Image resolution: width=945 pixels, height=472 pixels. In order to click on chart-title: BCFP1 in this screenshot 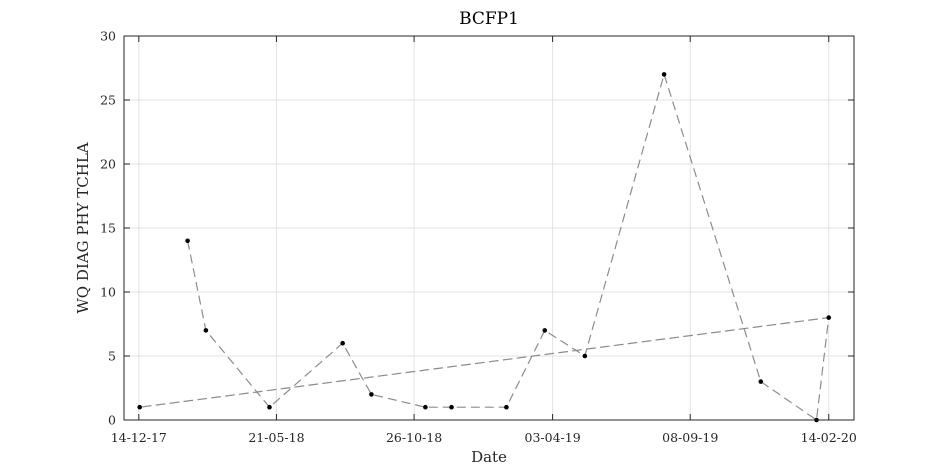, I will do `click(489, 19)`.